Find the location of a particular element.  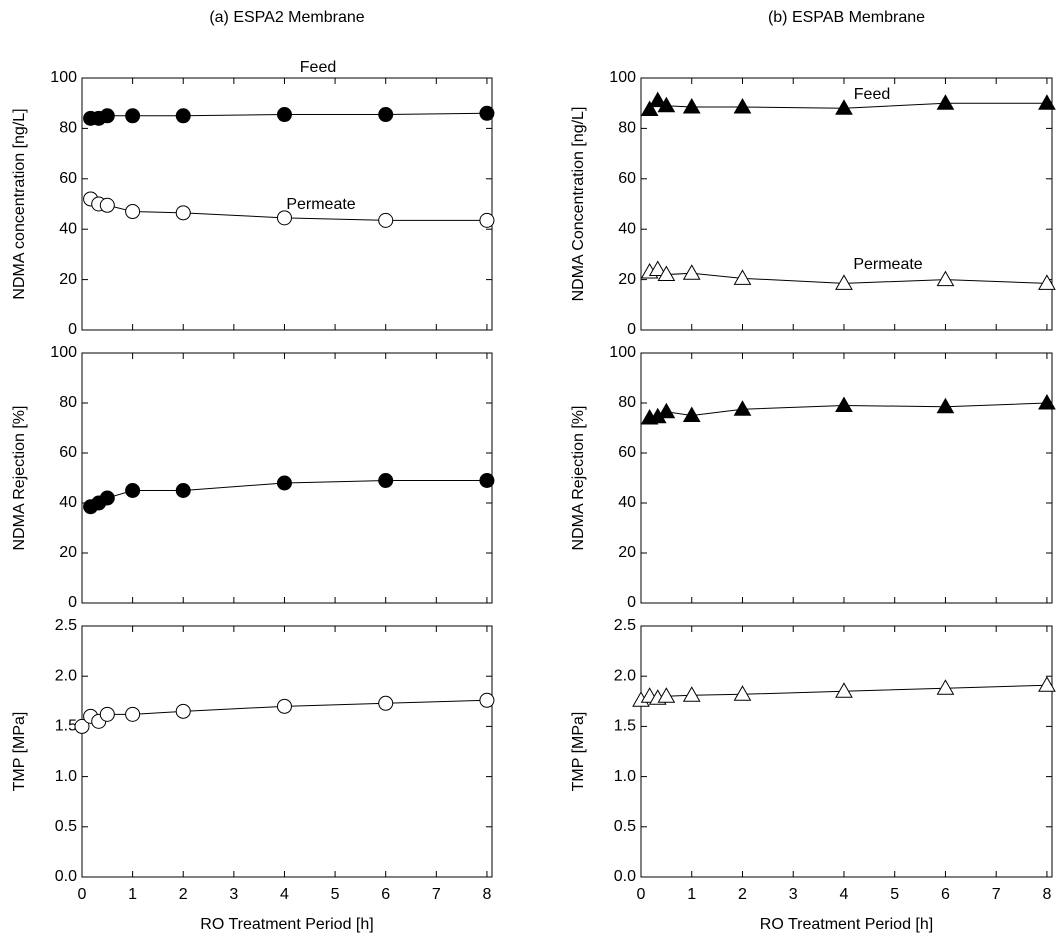

y-tick-label: 1.0 is located at coordinates (625, 776).